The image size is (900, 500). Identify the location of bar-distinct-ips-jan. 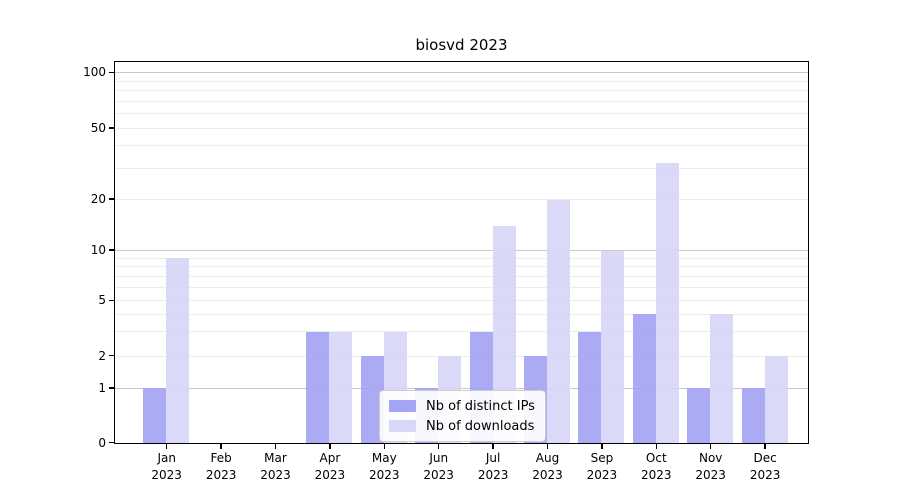
(155, 415).